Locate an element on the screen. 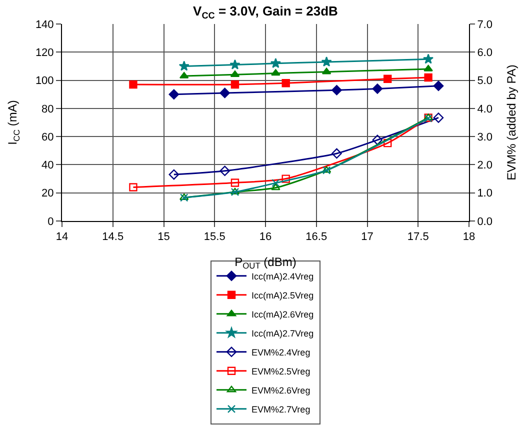 The image size is (531, 437). x-tick-label: 16 is located at coordinates (265, 237).